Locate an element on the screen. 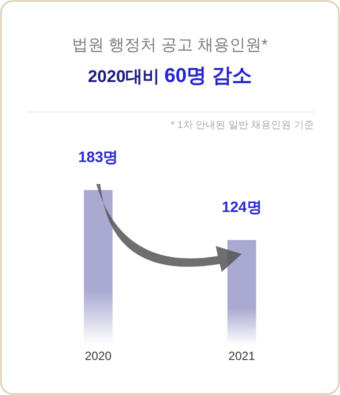 Image resolution: width=340 pixels, height=395 pixels. text: * 1차 안내된 일반 채용인원 기준 is located at coordinates (242, 125).